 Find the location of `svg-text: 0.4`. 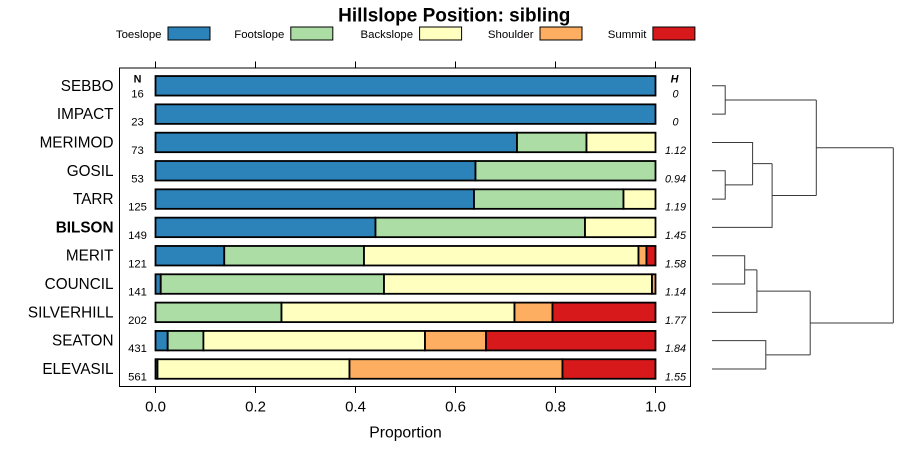

svg-text: 0.4 is located at coordinates (355, 407).